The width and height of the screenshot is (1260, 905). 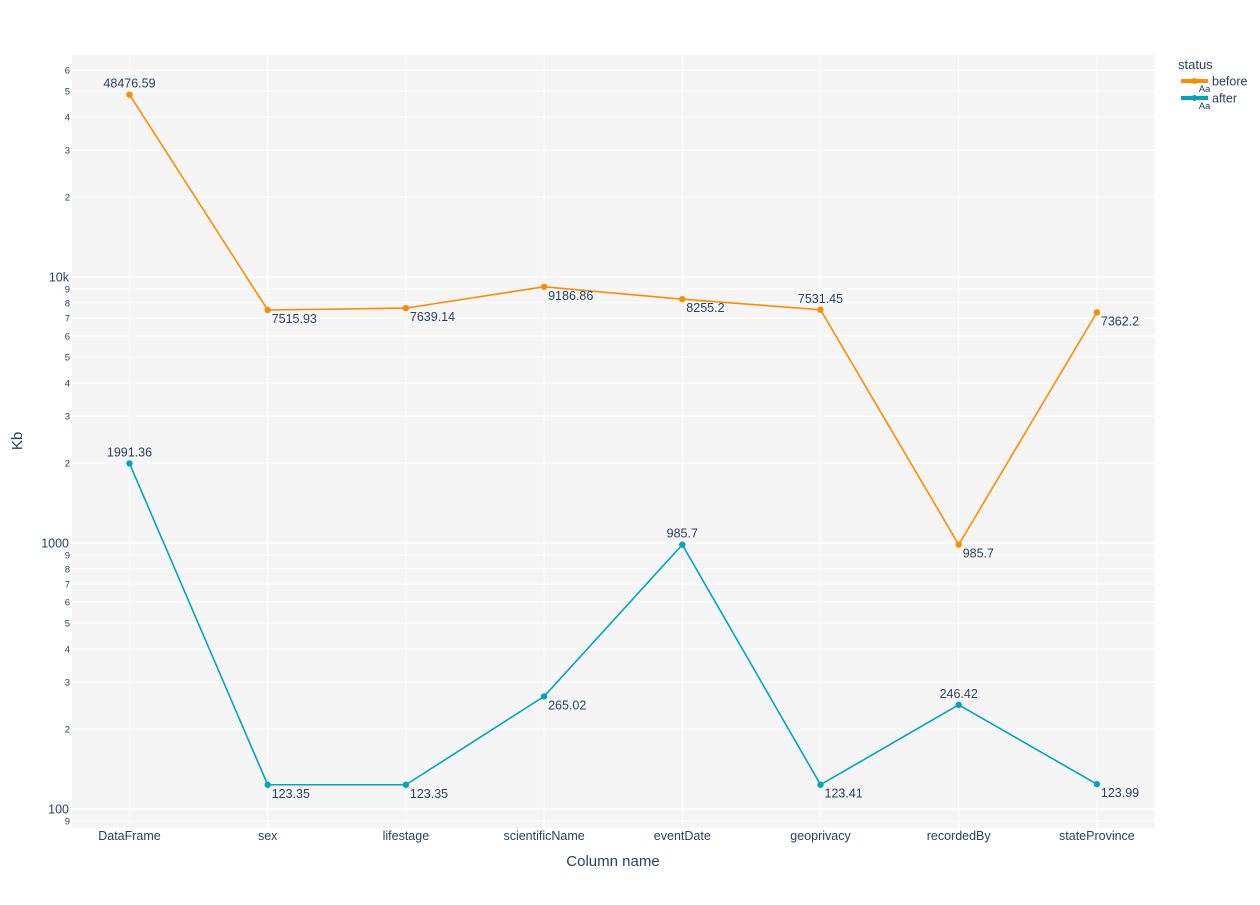 I want to click on y-axis-title: Kb, so click(x=17, y=441).